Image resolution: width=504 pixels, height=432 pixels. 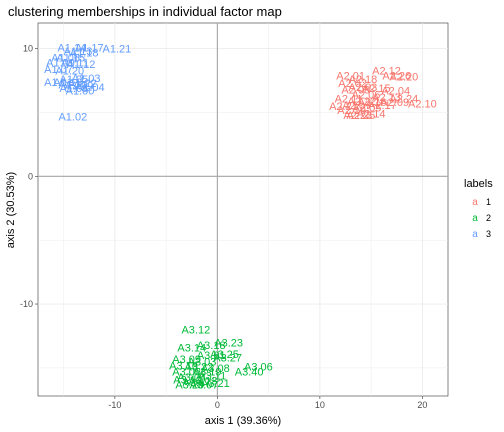 What do you see at coordinates (361, 116) in the screenshot?
I see `point-label-cluster-1: A2.25` at bounding box center [361, 116].